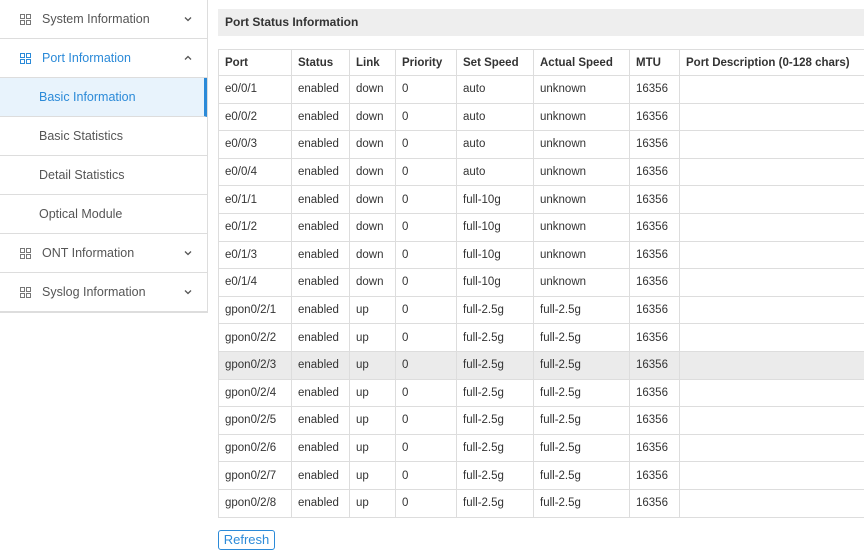 This screenshot has height=553, width=864. Describe the element at coordinates (255, 172) in the screenshot. I see `table-cell: e0/0/4` at that location.